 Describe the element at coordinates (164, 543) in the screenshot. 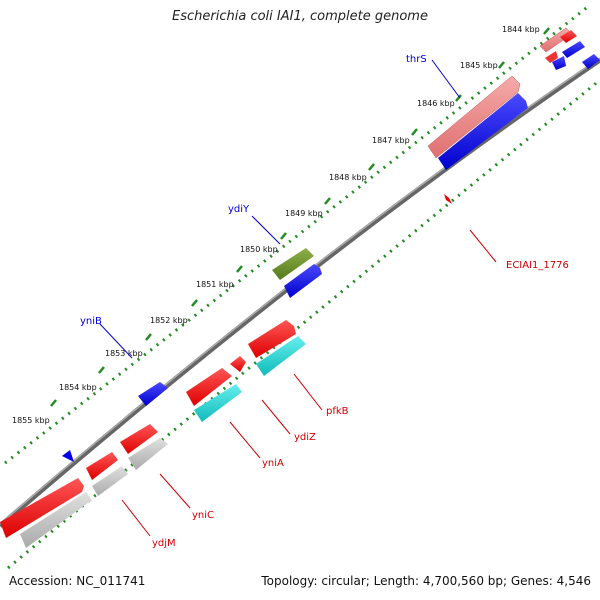

I see `gene-label-ydjM: ydjM` at that location.